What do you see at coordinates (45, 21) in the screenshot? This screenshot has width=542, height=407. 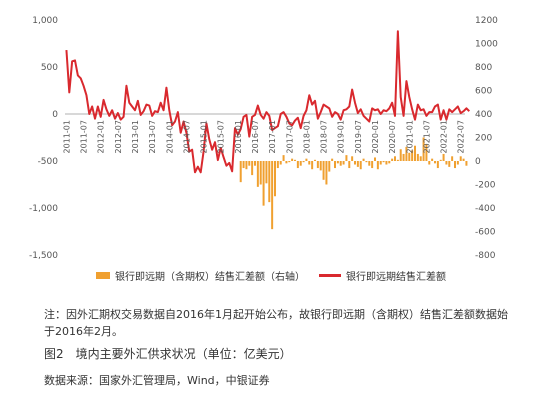 I see `left-tick-label: 1,000` at bounding box center [45, 21].